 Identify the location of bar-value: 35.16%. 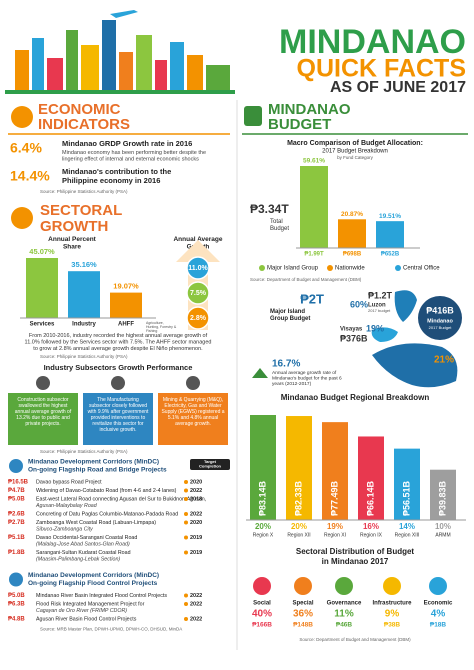
(84, 264).